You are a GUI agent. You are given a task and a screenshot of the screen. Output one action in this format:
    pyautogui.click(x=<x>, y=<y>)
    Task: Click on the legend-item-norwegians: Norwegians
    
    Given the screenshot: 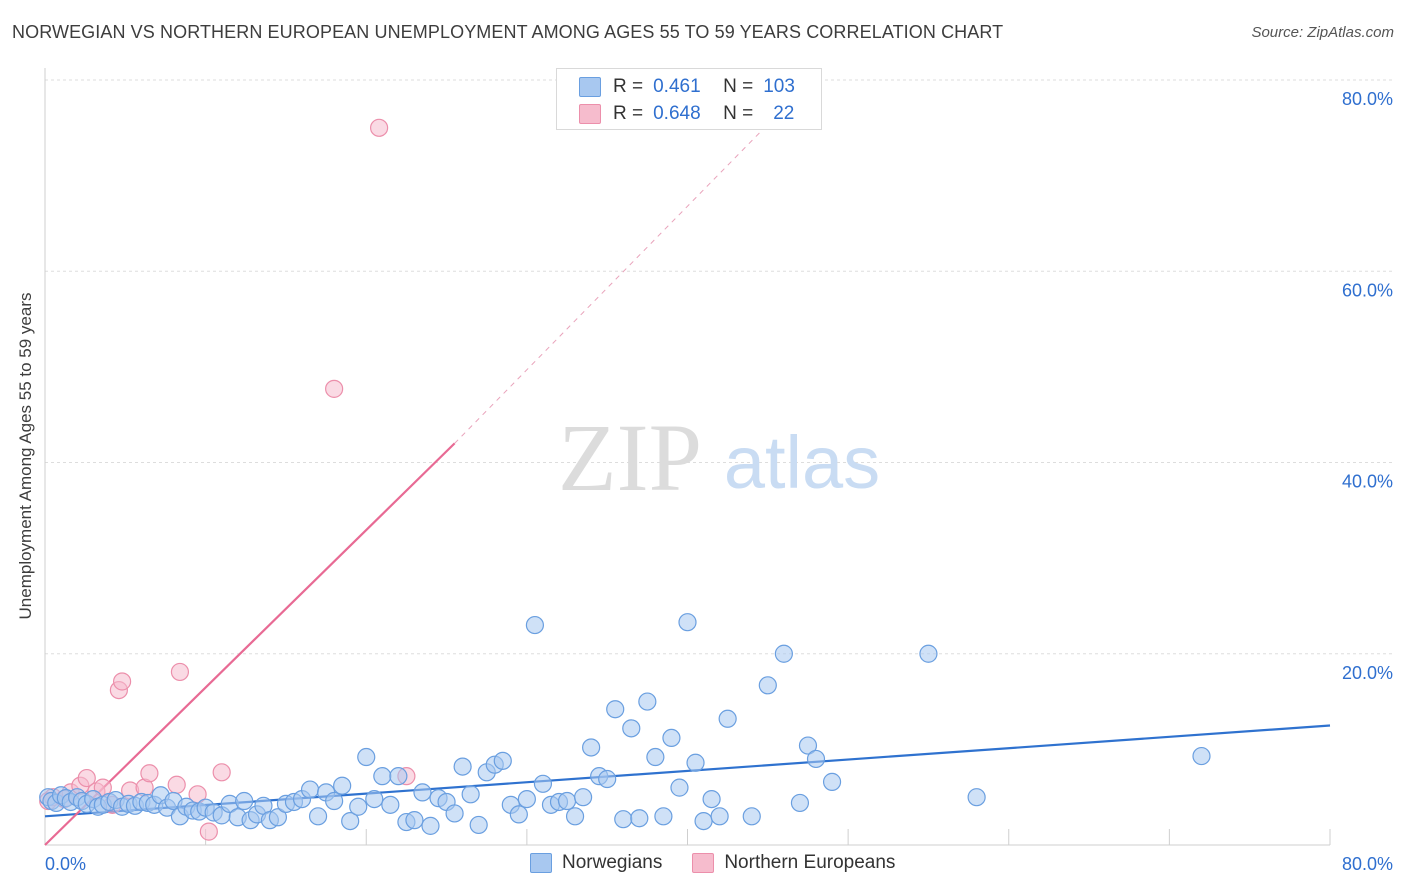 What is the action you would take?
    pyautogui.click(x=596, y=863)
    